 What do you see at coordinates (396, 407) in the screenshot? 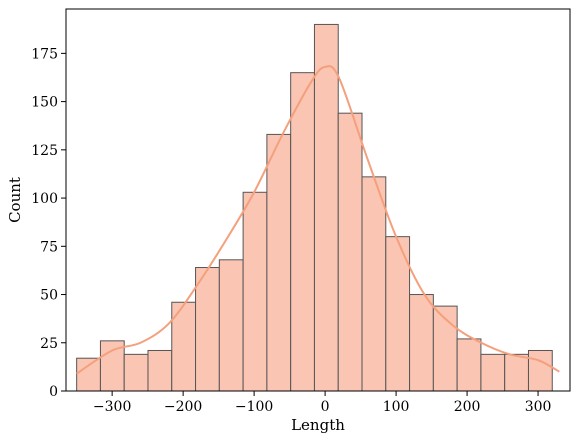
I see `x-tick-label: 100` at bounding box center [396, 407].